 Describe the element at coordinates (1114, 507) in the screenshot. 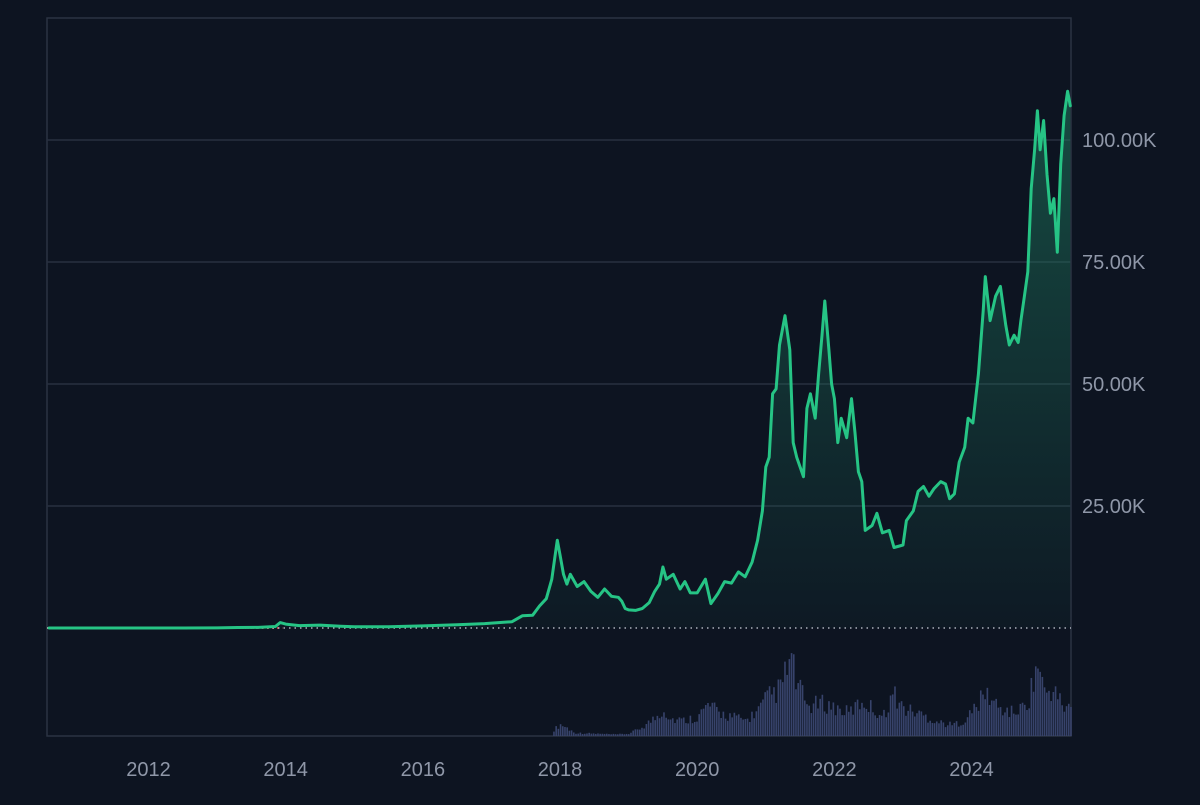

I see `y-tick-label: 25.00K` at that location.